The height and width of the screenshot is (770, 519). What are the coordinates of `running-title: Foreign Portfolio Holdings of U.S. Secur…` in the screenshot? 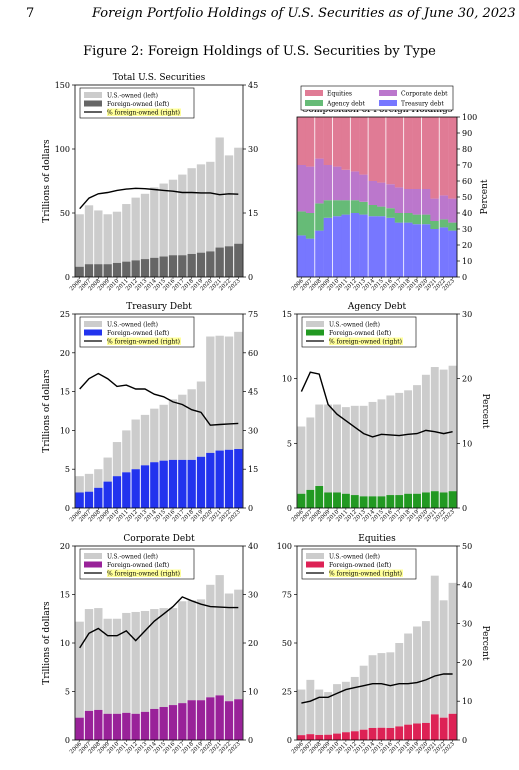 It's located at (304, 13).